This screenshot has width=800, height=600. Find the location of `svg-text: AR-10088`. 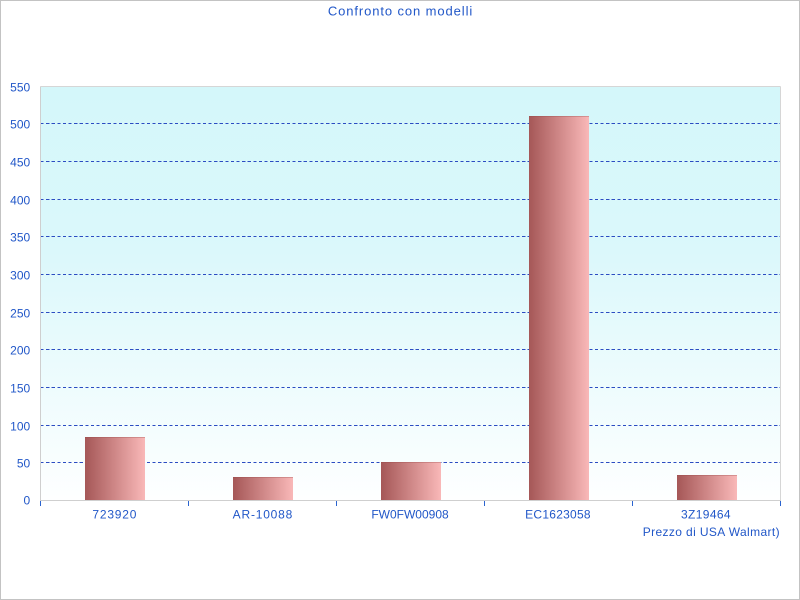

svg-text: AR-10088 is located at coordinates (263, 514).